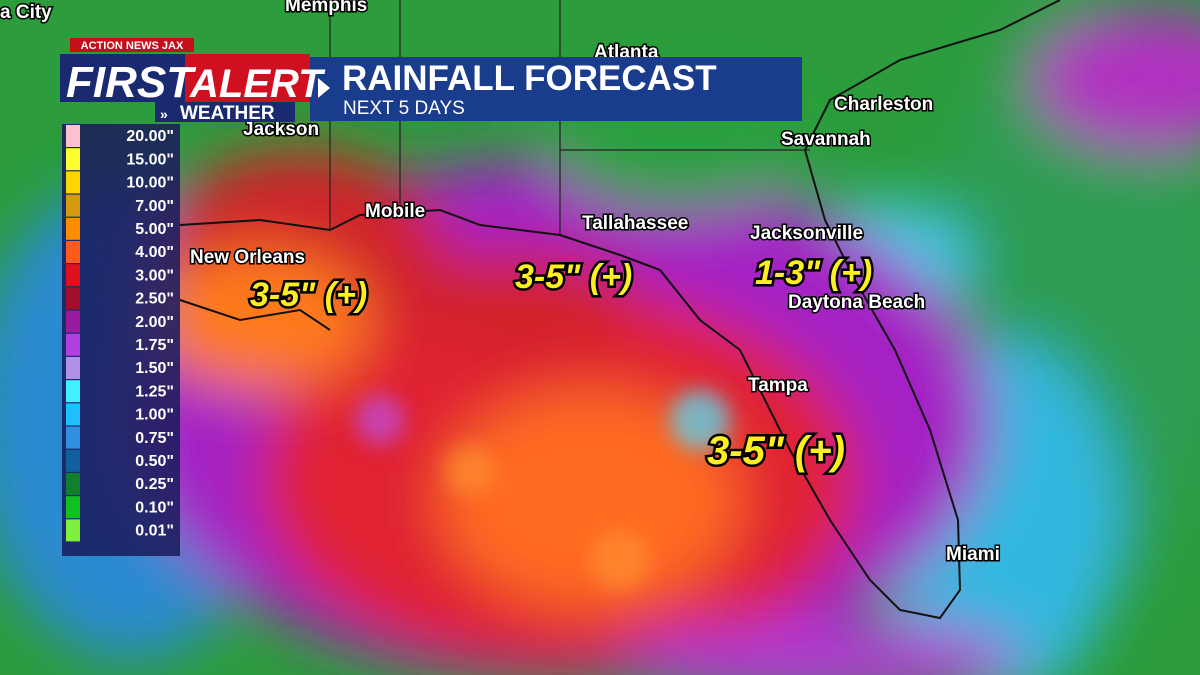 This screenshot has width=1200, height=675. Describe the element at coordinates (154, 368) in the screenshot. I see `legend-label: 1.50"` at that location.